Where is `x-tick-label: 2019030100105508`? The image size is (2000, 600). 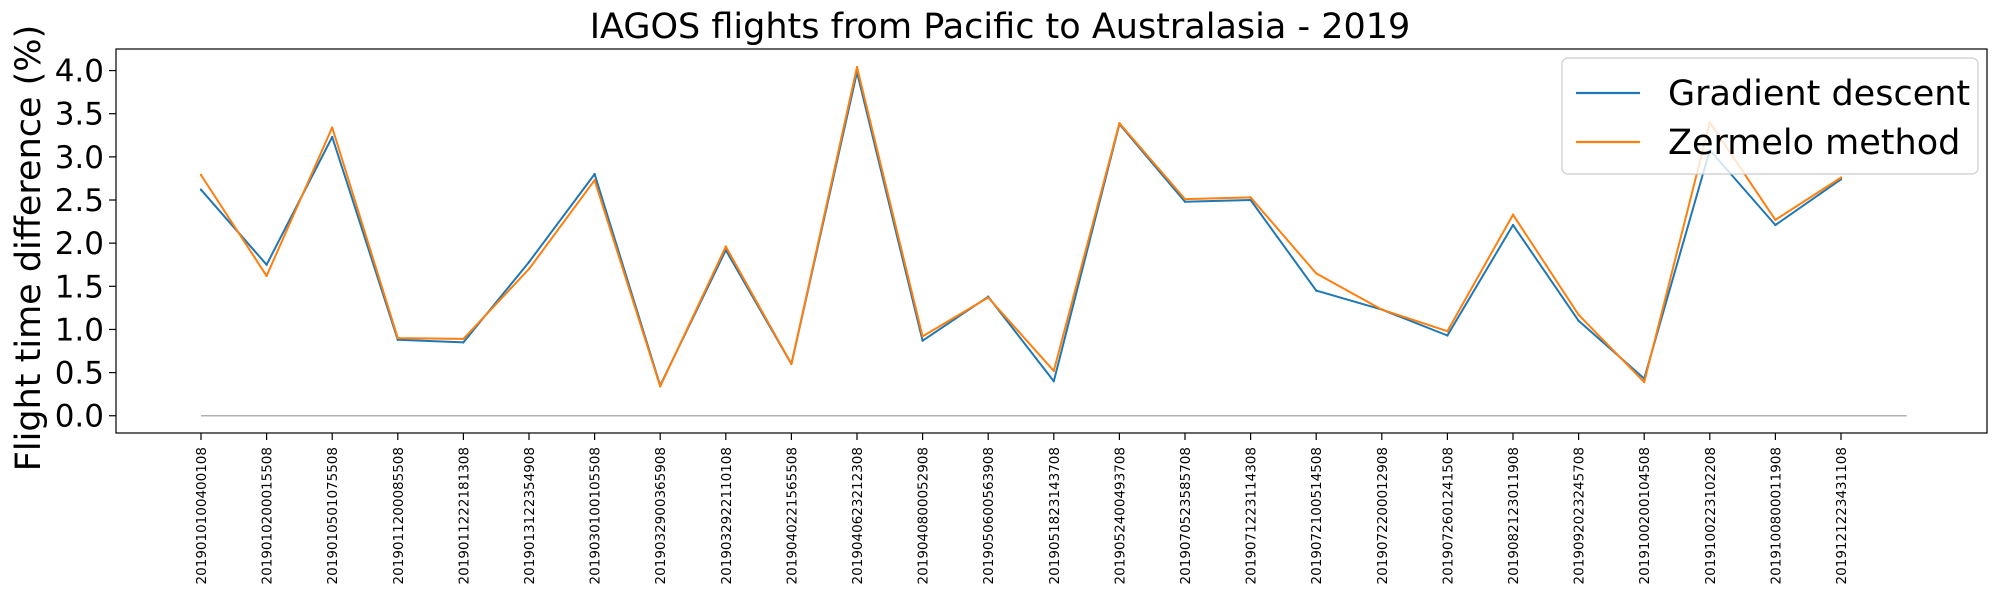 x-tick-label: 2019030100105508 is located at coordinates (596, 515).